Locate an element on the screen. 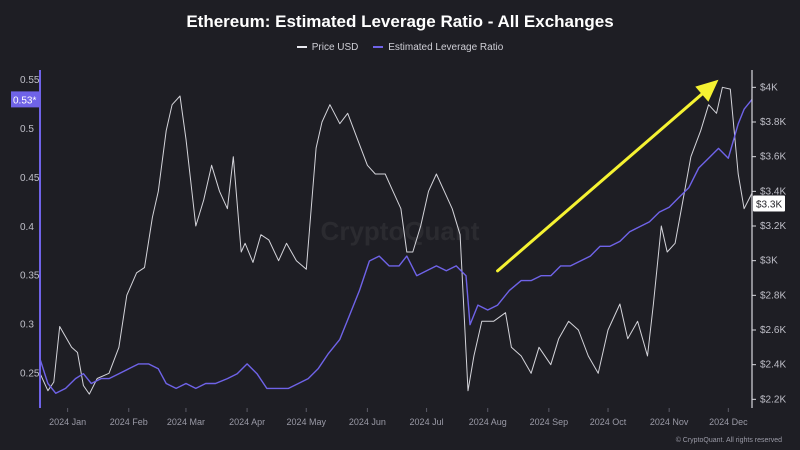 The image size is (800, 450). copyright: © CryptoQuant. All rights reserved is located at coordinates (728, 440).